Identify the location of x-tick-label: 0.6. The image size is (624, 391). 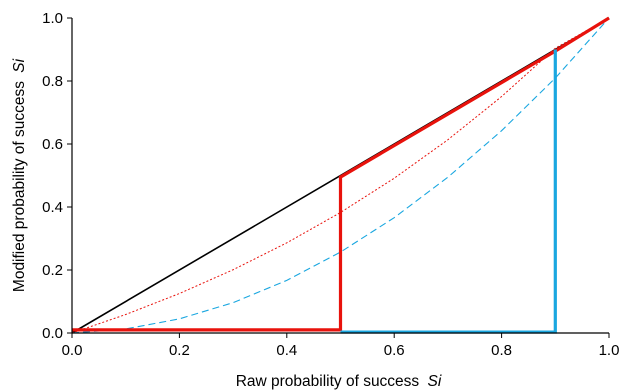
(394, 350).